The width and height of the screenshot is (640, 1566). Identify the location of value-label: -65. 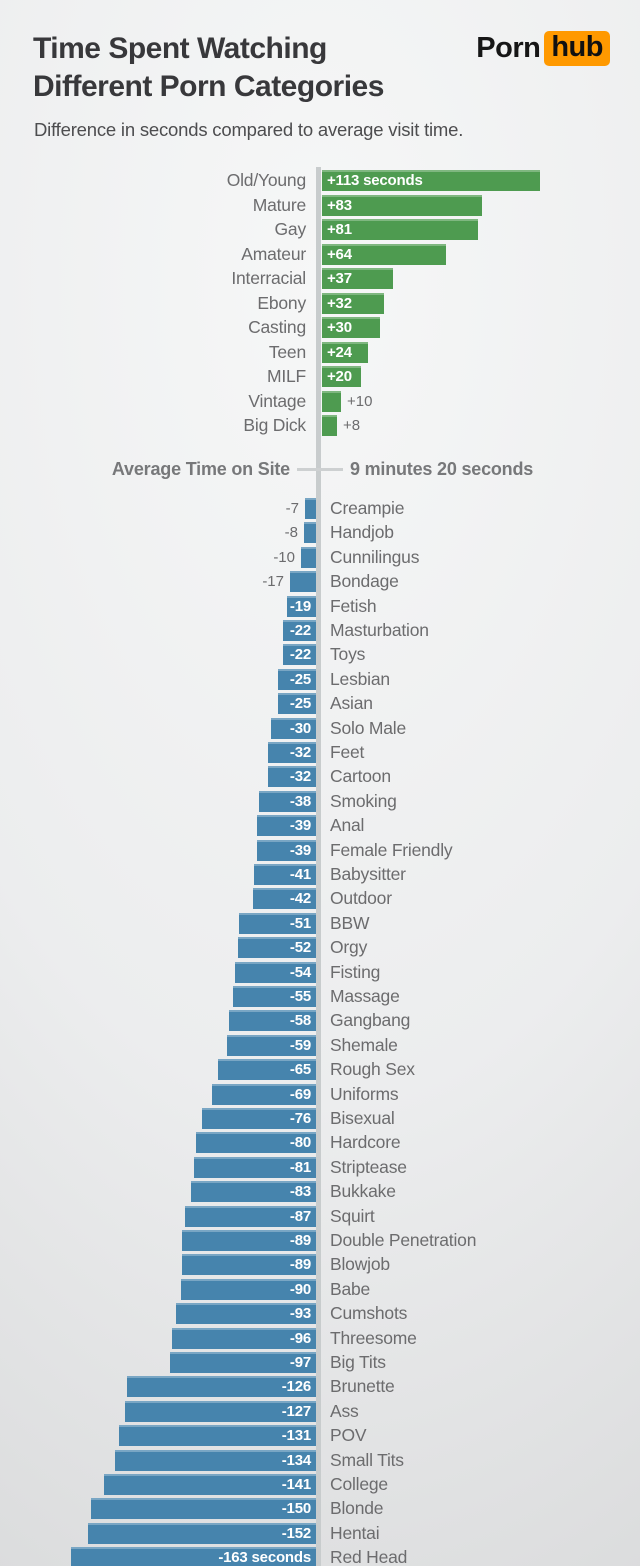
(300, 1070).